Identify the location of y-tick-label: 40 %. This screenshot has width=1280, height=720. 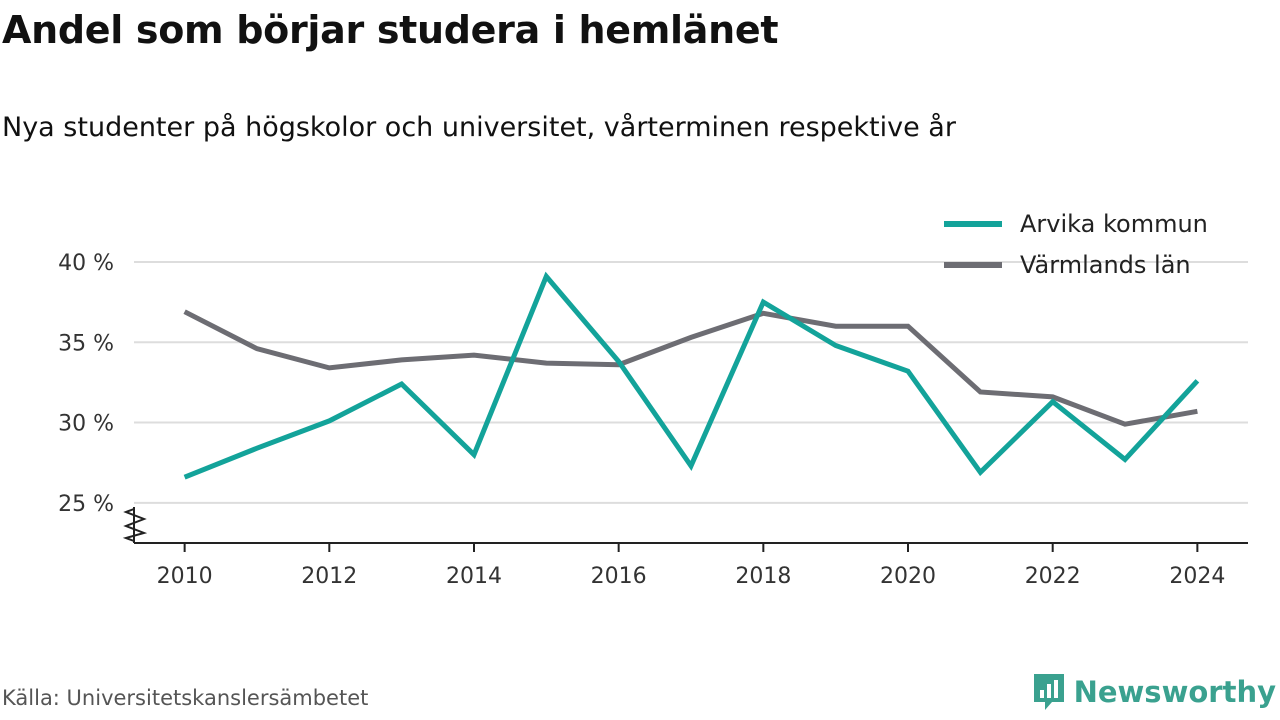
(86, 263).